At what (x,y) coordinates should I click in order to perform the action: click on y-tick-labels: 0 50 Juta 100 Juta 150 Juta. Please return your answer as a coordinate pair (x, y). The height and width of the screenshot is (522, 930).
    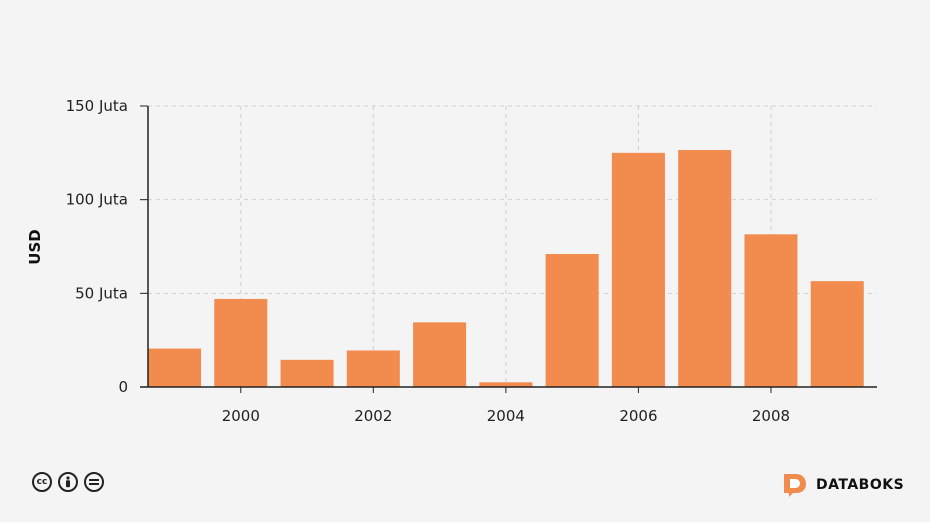
    Looking at the image, I should click on (97, 246).